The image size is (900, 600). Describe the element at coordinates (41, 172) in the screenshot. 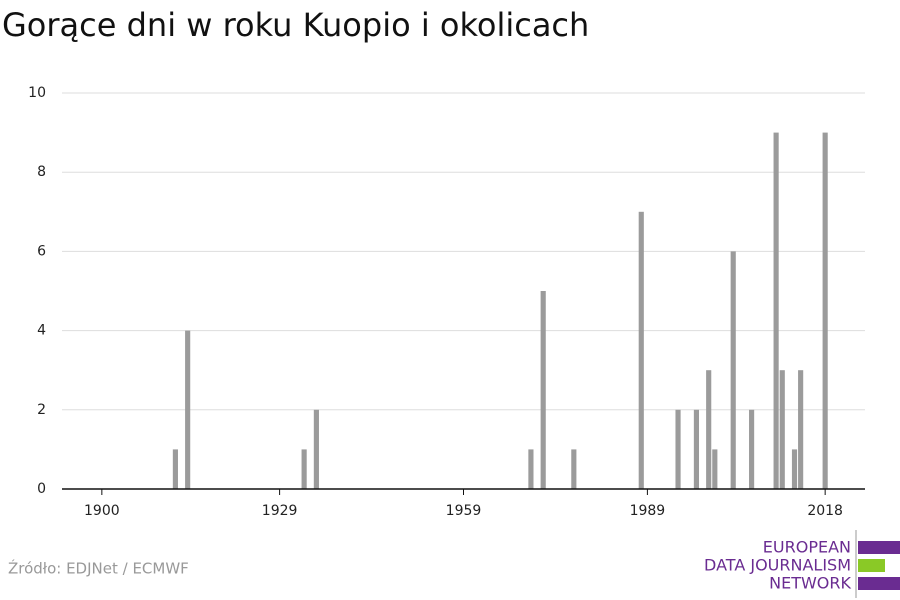

I see `y-tick-label: 8` at that location.